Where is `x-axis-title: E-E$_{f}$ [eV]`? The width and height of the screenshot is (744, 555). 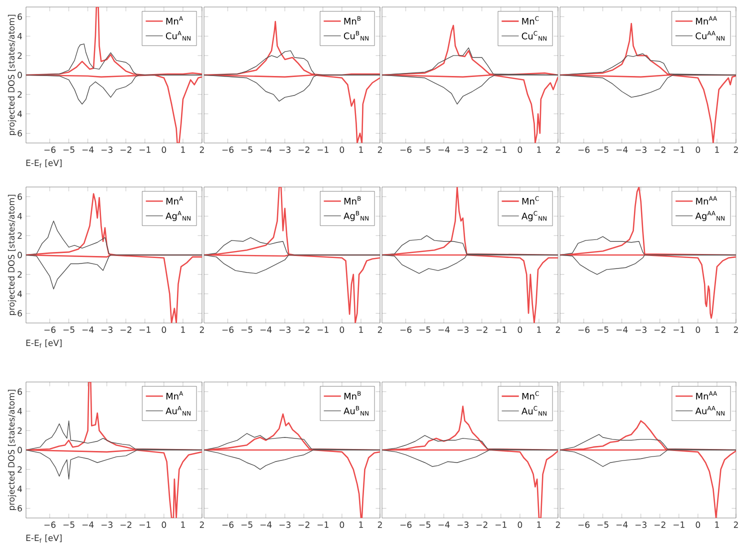 x-axis-title: E-E$_{f}$ [eV] is located at coordinates (44, 164).